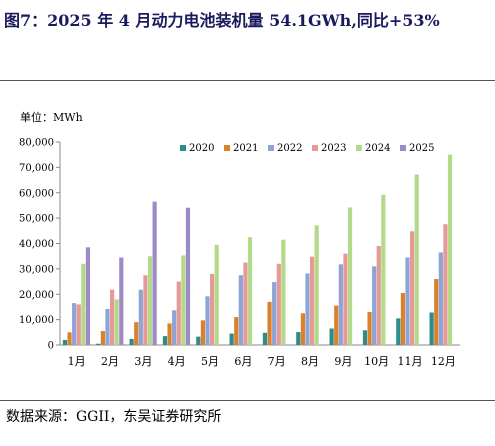 The image size is (495, 446). Describe the element at coordinates (36, 244) in the screenshot. I see `y-tick-label: 40,000` at that location.